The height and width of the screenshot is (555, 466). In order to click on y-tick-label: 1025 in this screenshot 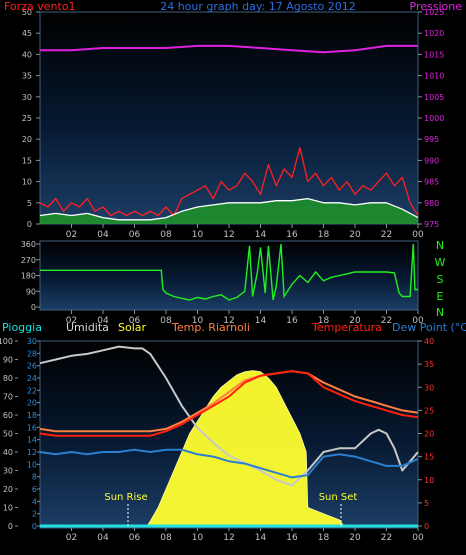, I will do `click(434, 12)`.